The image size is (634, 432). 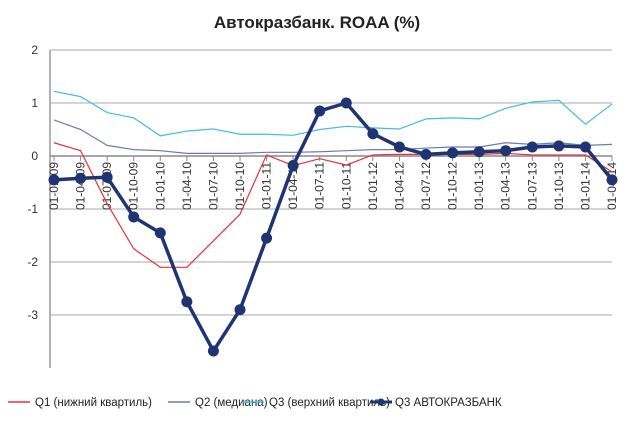 What do you see at coordinates (240, 186) in the screenshot?
I see `x-tick-label: 01-10-10` at bounding box center [240, 186].